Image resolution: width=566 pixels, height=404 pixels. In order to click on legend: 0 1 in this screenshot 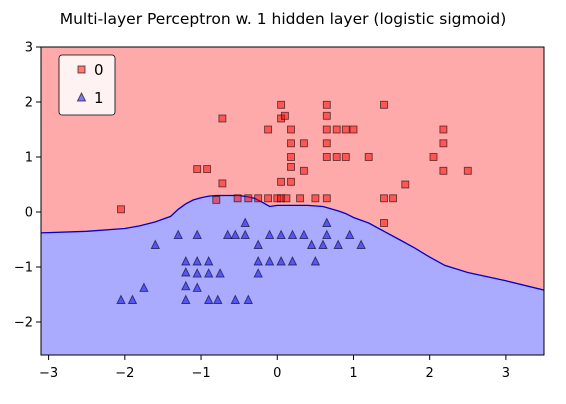, I will do `click(87, 85)`.